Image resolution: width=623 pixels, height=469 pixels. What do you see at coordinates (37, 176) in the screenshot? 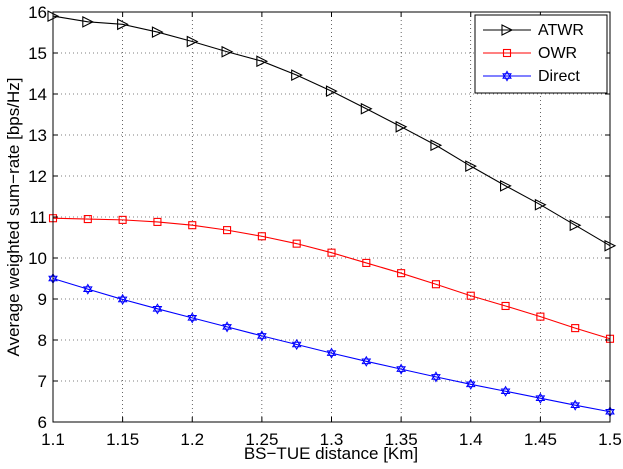
I see `y-tick-label: 12` at bounding box center [37, 176].